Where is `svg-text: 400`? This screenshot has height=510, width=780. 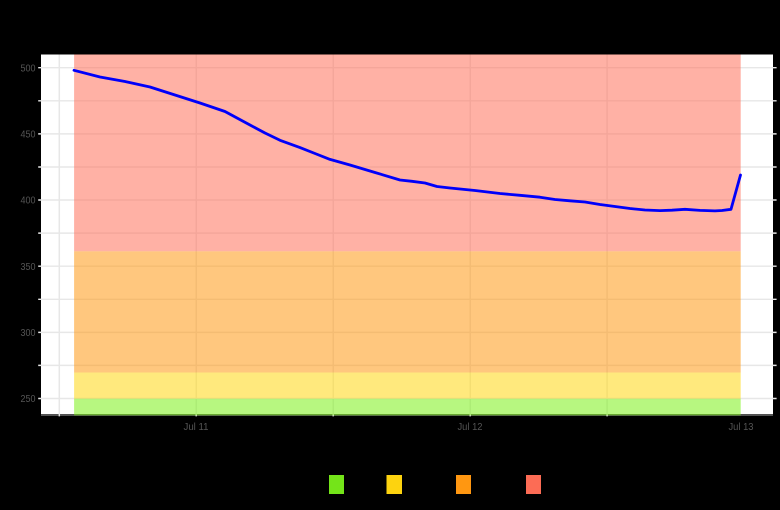
svg-text: 400 is located at coordinates (28, 201).